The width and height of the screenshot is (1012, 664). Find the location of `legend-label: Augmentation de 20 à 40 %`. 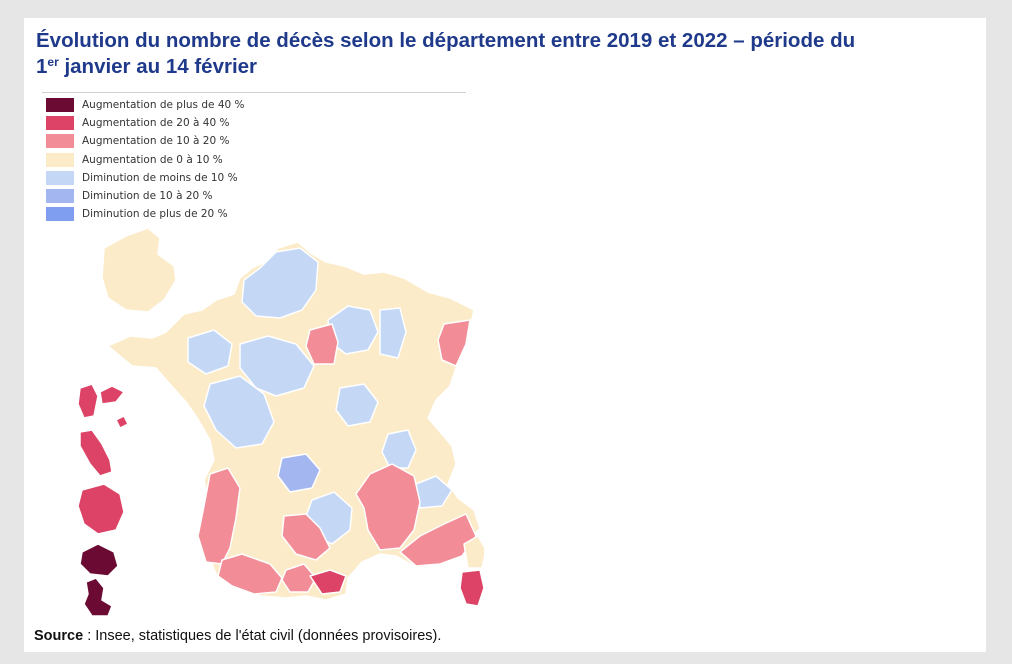

legend-label: Augmentation de 20 à 40 % is located at coordinates (156, 123).